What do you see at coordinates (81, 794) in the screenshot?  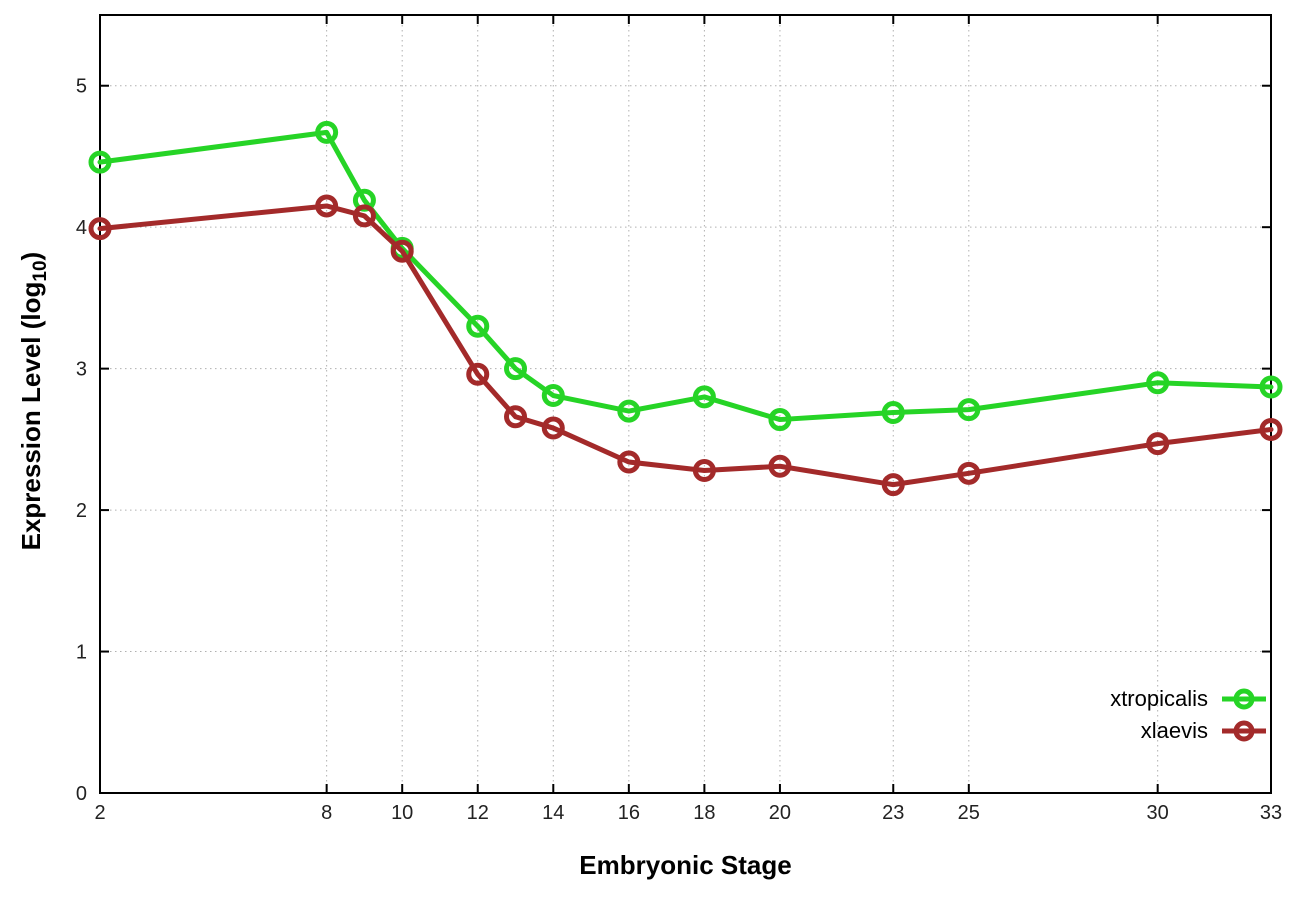 I see `y-tick-label: 0` at bounding box center [81, 794].